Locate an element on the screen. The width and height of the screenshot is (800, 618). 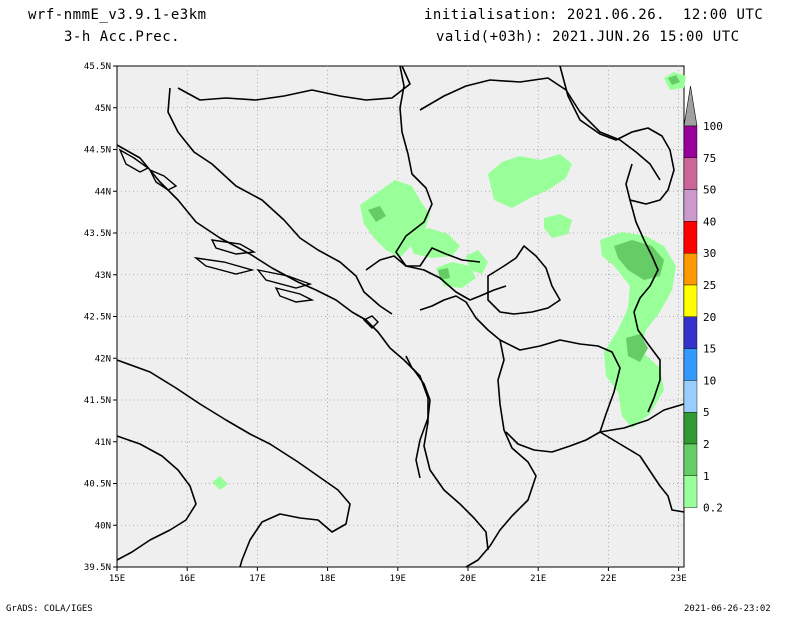
bulgaria-west-border is located at coordinates (645, 306).